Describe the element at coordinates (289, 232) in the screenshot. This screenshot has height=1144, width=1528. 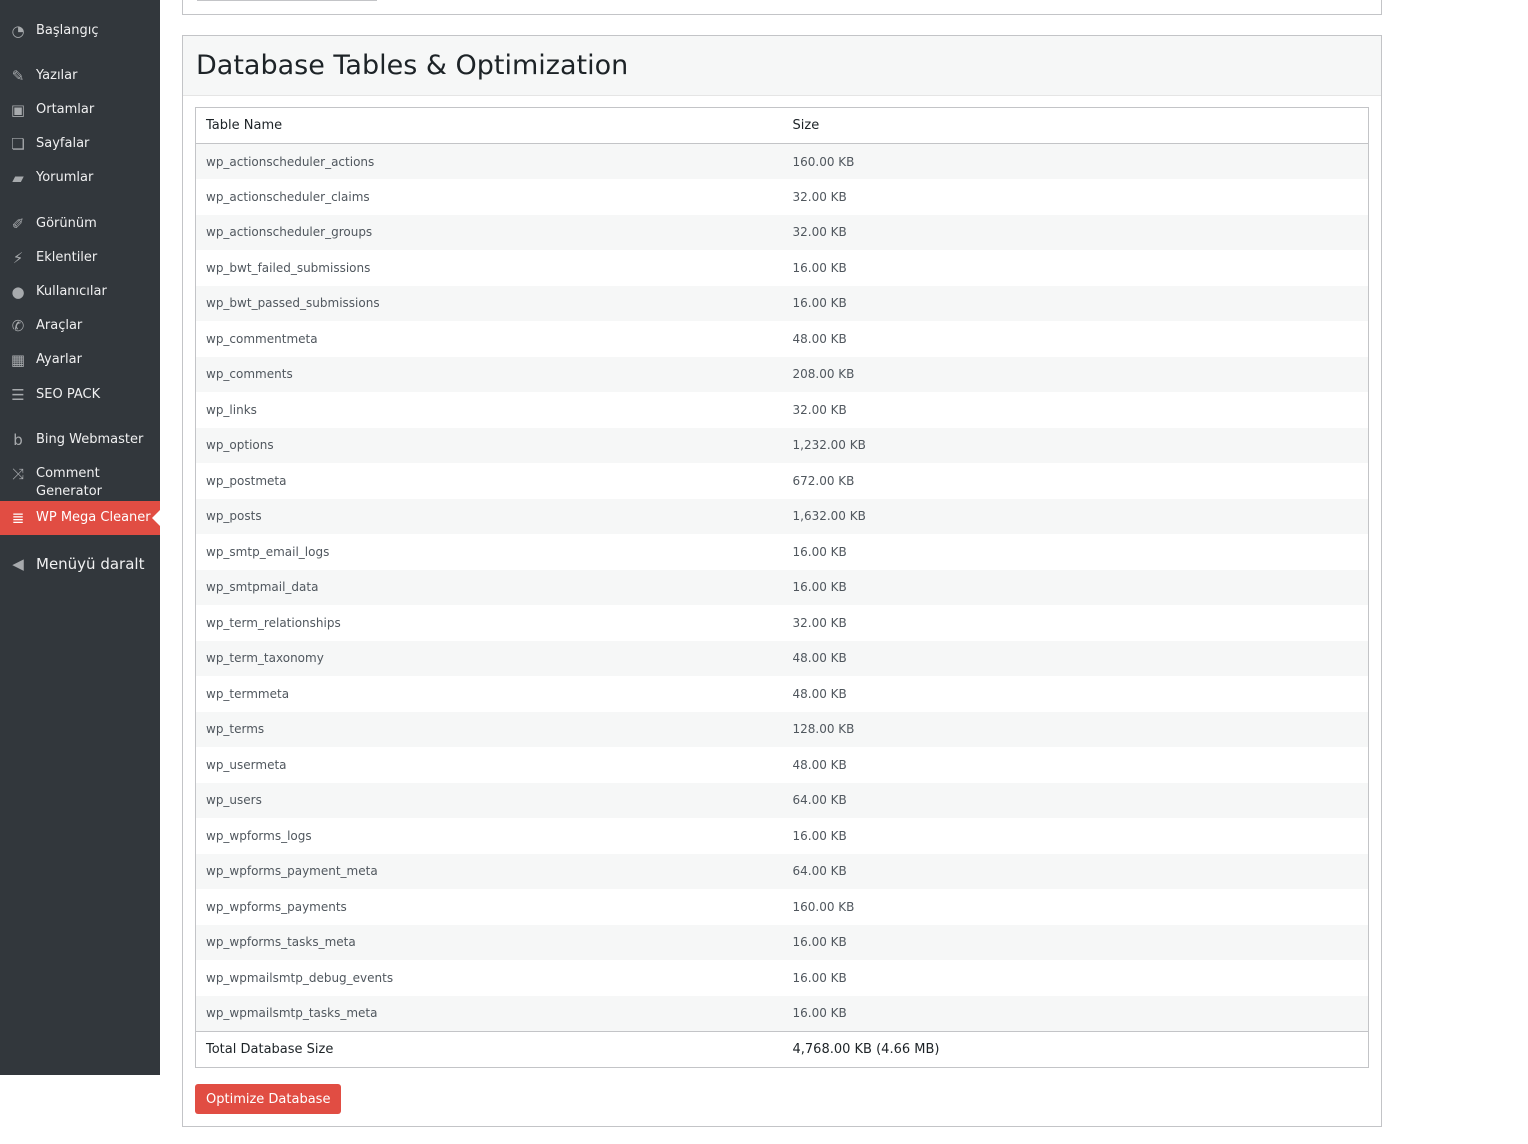
I see `table-name-cell: wp_actionscheduler_groups` at that location.